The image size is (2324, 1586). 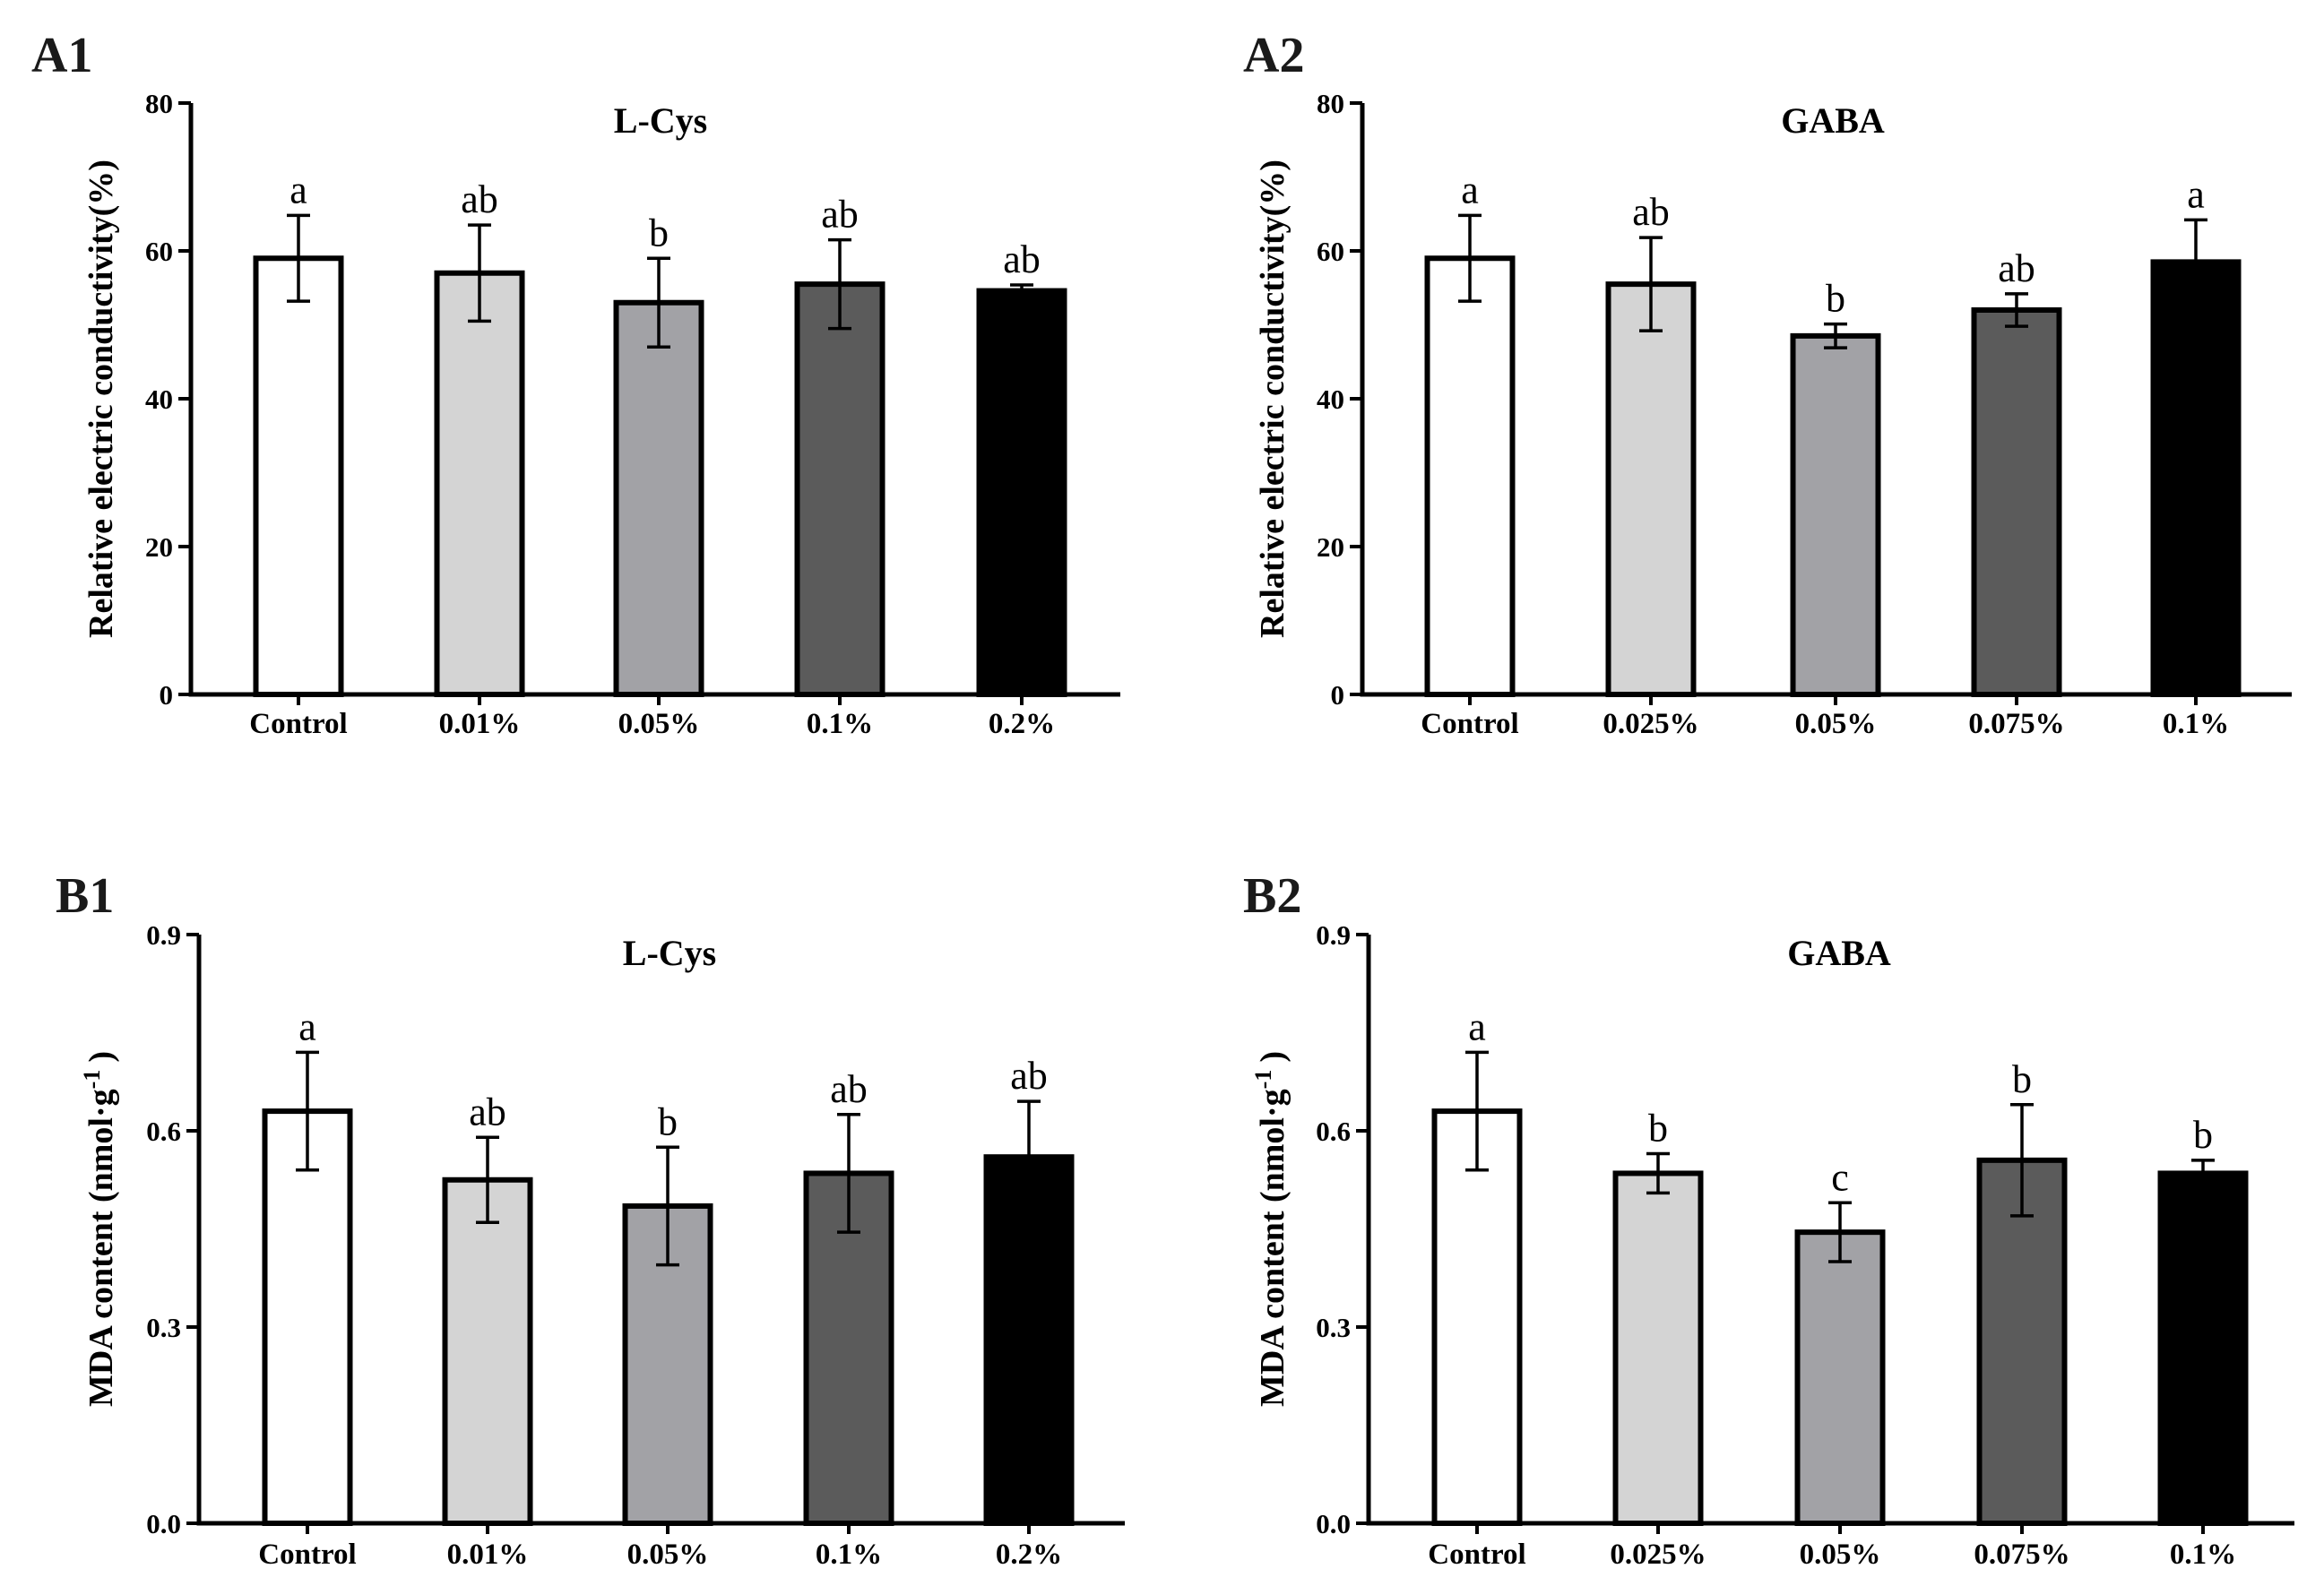 I want to click on y-axis-title: MDA content (nmol·g-1), so click(x=100, y=1229).